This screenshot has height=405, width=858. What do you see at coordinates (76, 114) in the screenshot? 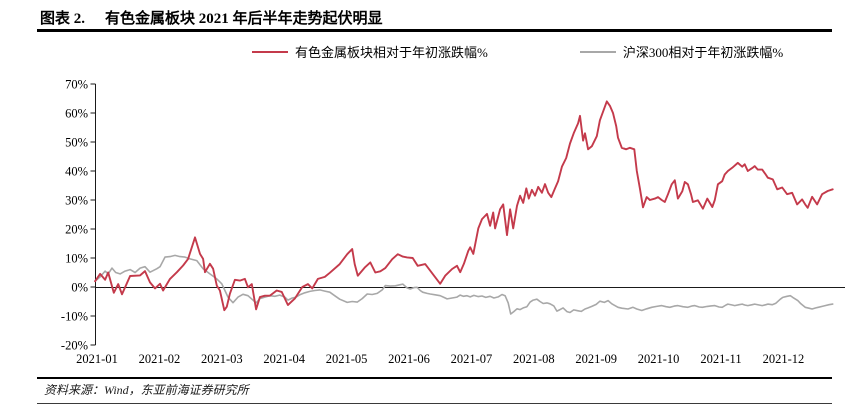
I see `y-tick-label: 60%` at bounding box center [76, 114].